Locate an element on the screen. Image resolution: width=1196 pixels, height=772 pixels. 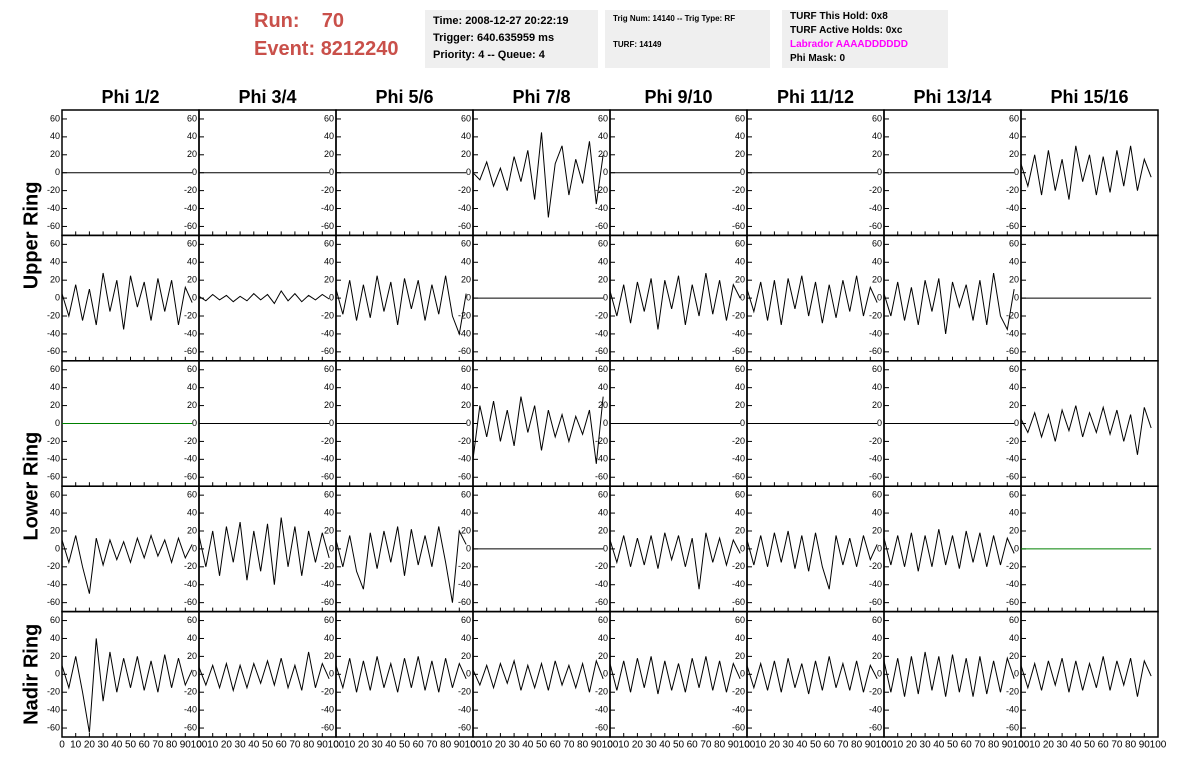
event-value: 8212240 is located at coordinates (359, 49).